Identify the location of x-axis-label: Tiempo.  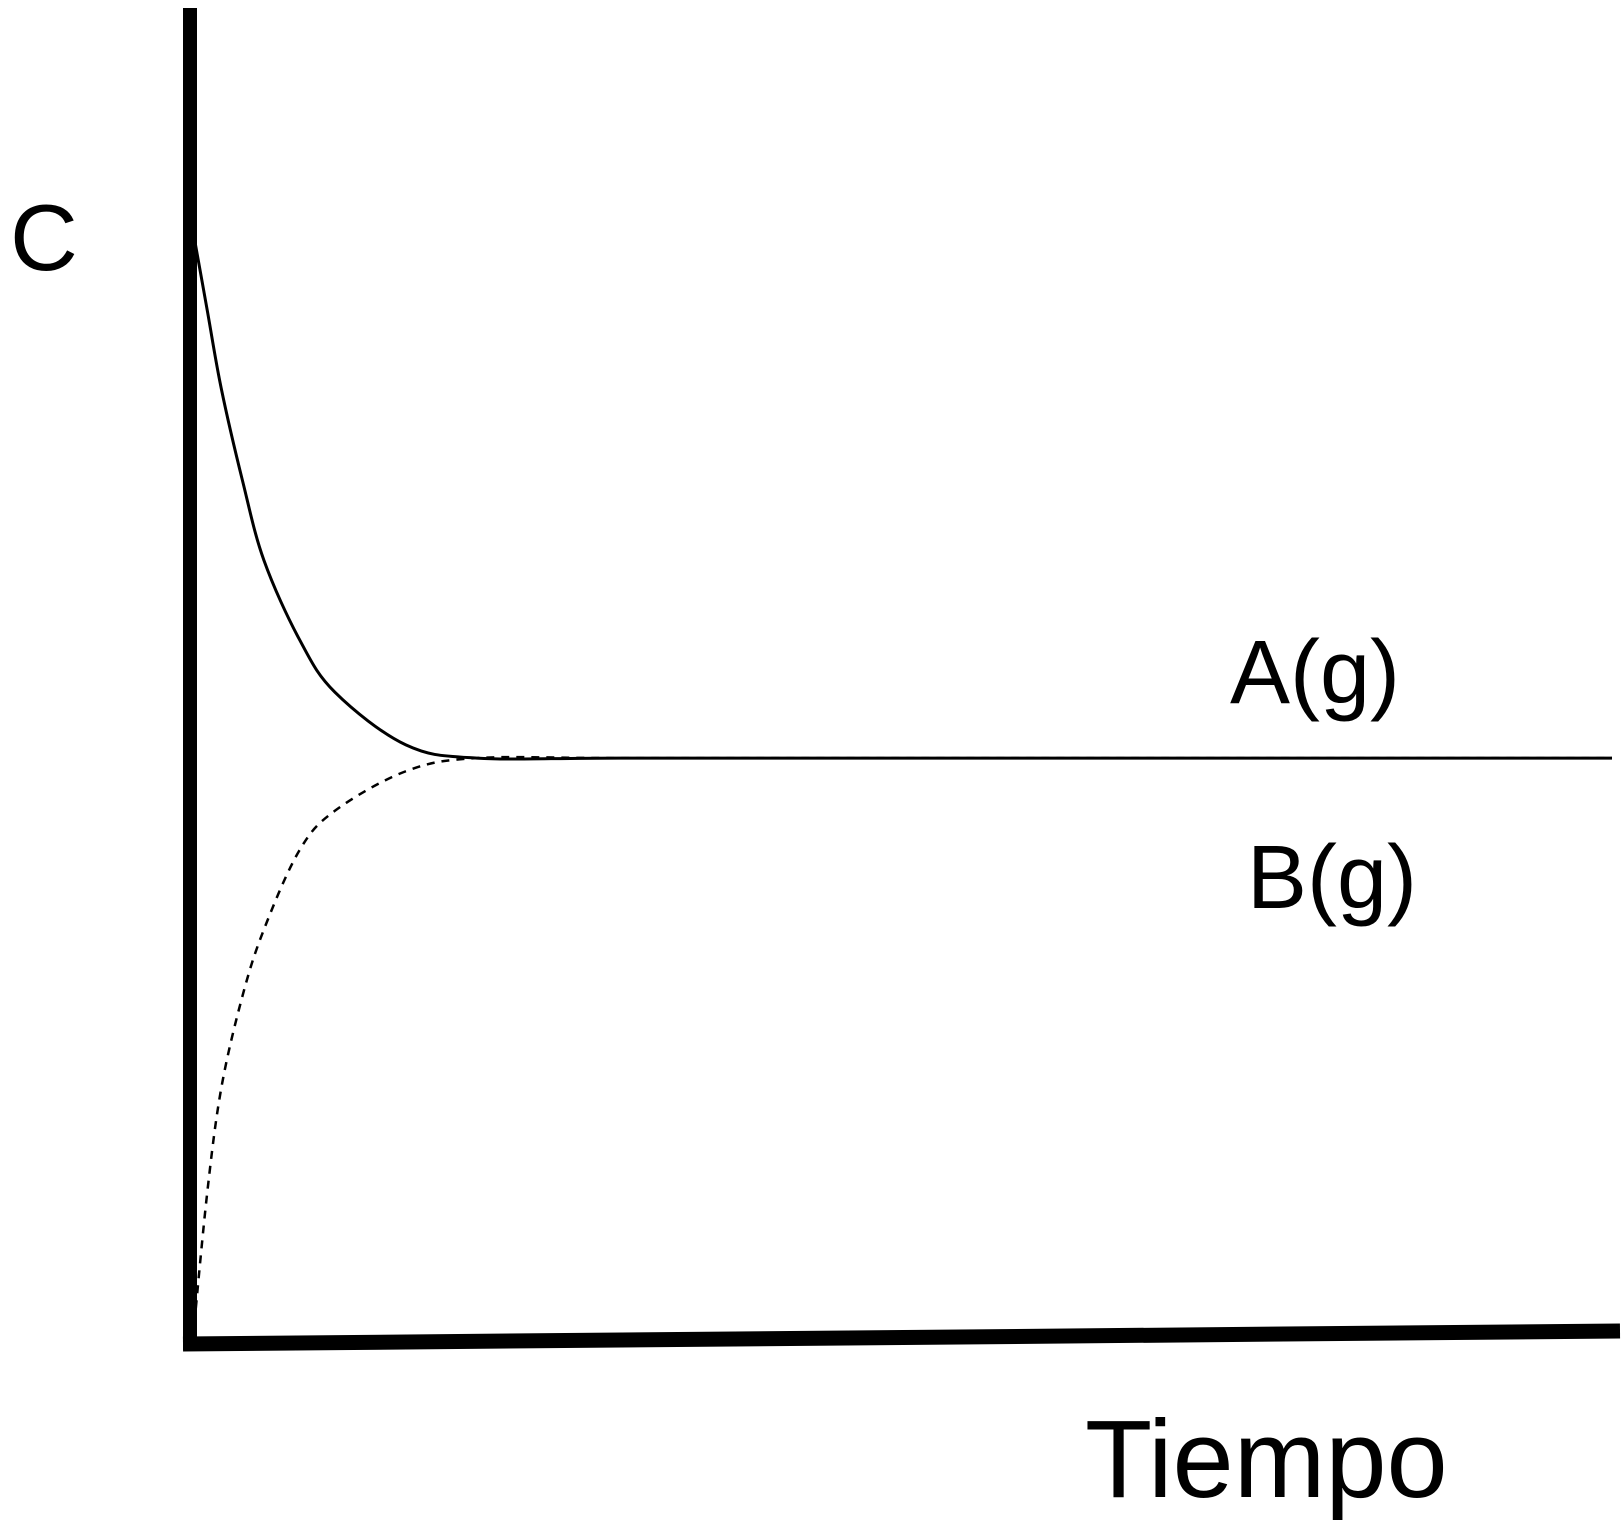
(1266, 1459).